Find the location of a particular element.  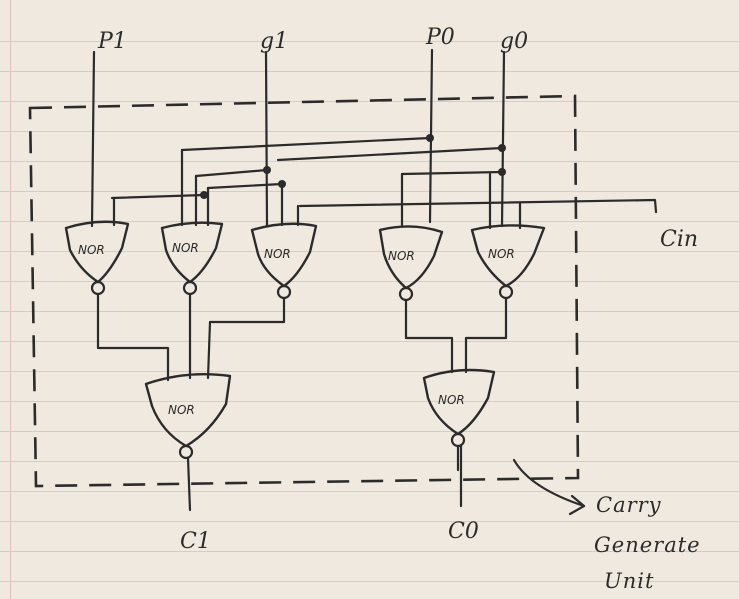

bus-g1 is located at coordinates (231, 173).